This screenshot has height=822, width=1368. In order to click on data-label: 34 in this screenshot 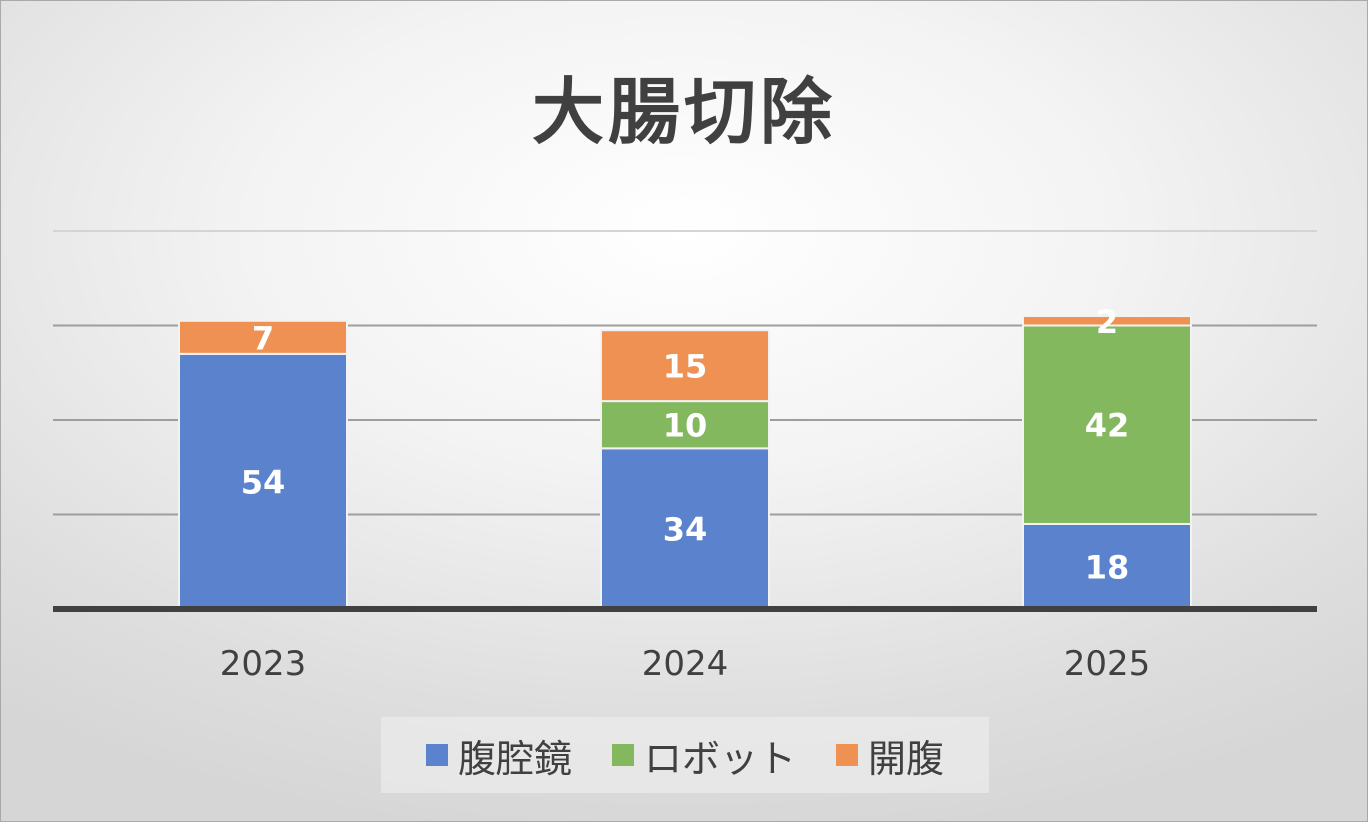, I will do `click(685, 530)`.